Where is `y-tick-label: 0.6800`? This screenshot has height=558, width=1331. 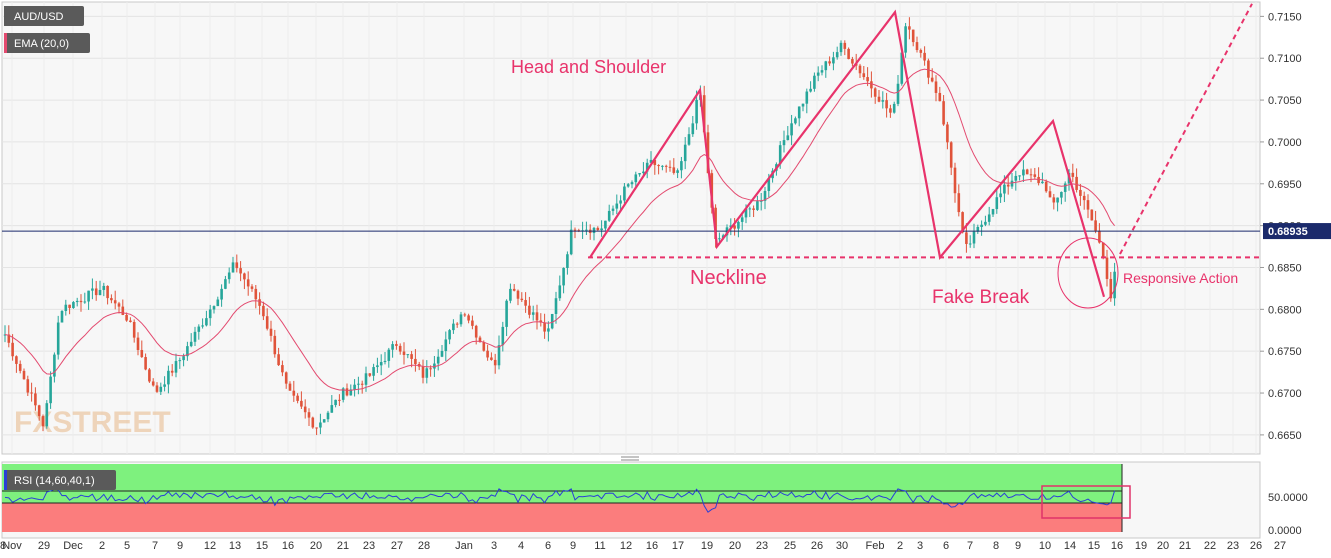 y-tick-label: 0.6800 is located at coordinates (1285, 310).